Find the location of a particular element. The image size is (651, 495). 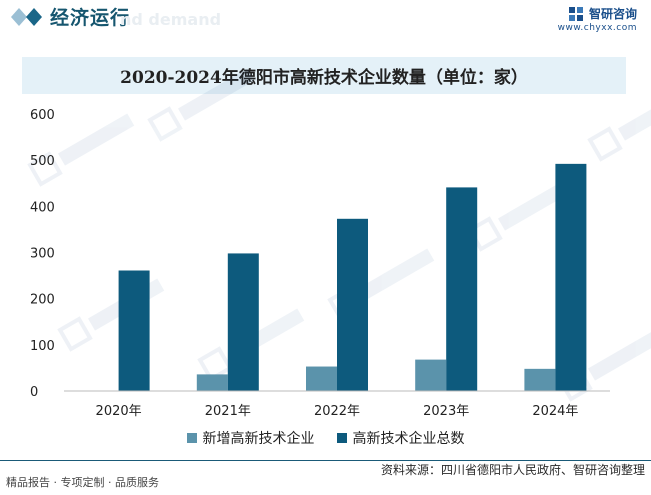

y-tick-label: 500 is located at coordinates (42, 161).